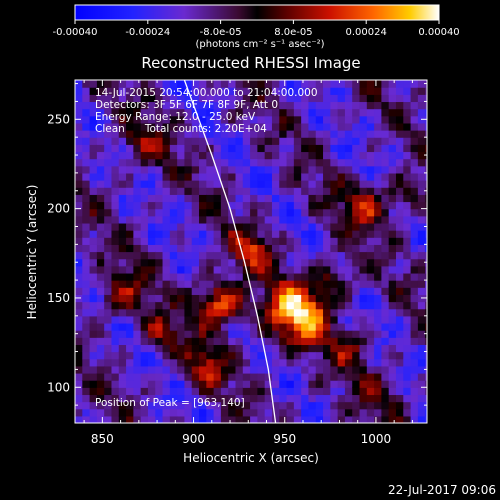 The height and width of the screenshot is (500, 500). What do you see at coordinates (284, 439) in the screenshot?
I see `x-tick-label: 950` at bounding box center [284, 439].